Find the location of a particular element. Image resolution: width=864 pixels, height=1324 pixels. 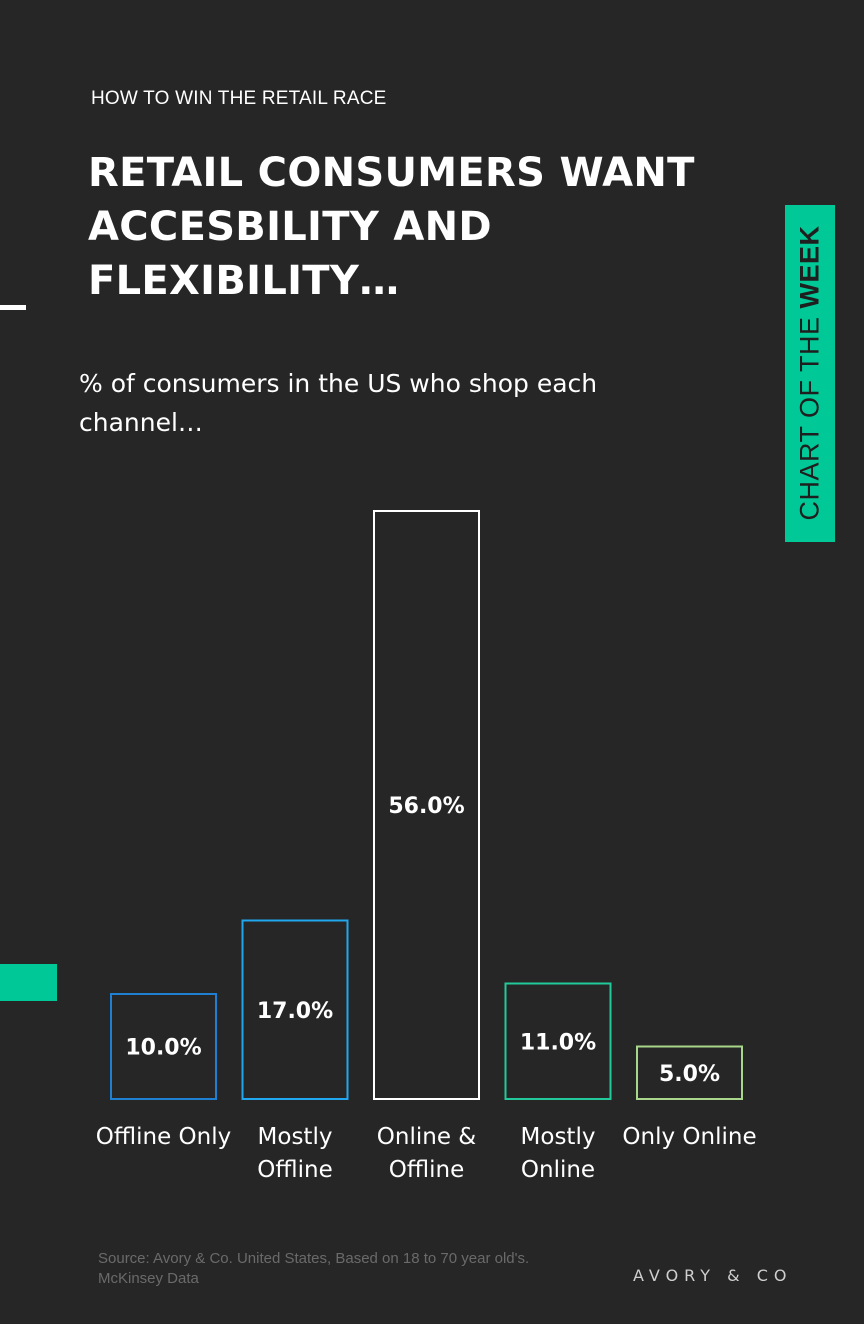

header-kicker: HOW TO WIN THE RETAIL RACE is located at coordinates (239, 98).